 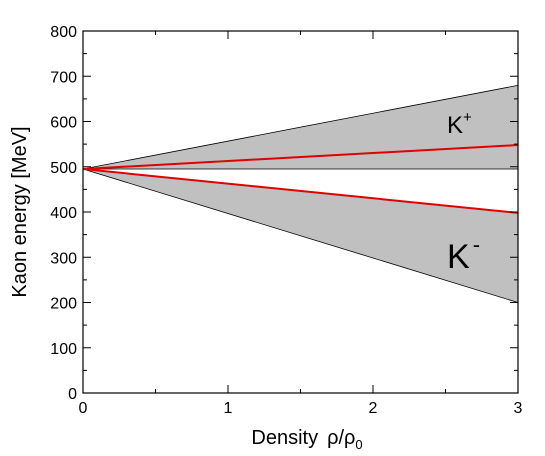 I want to click on y-tick-label: 600, so click(x=63, y=123).